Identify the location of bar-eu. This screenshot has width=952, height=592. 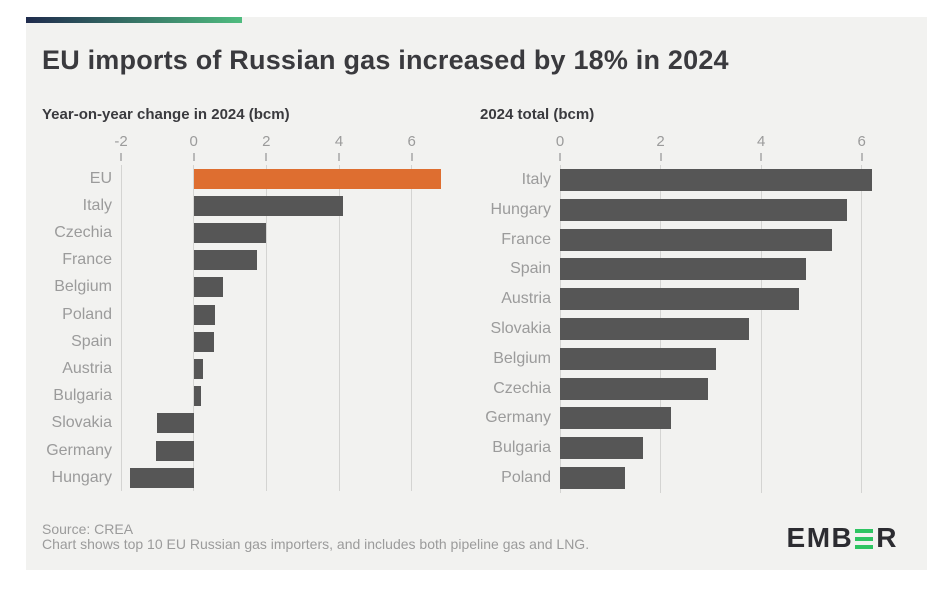
(317, 178).